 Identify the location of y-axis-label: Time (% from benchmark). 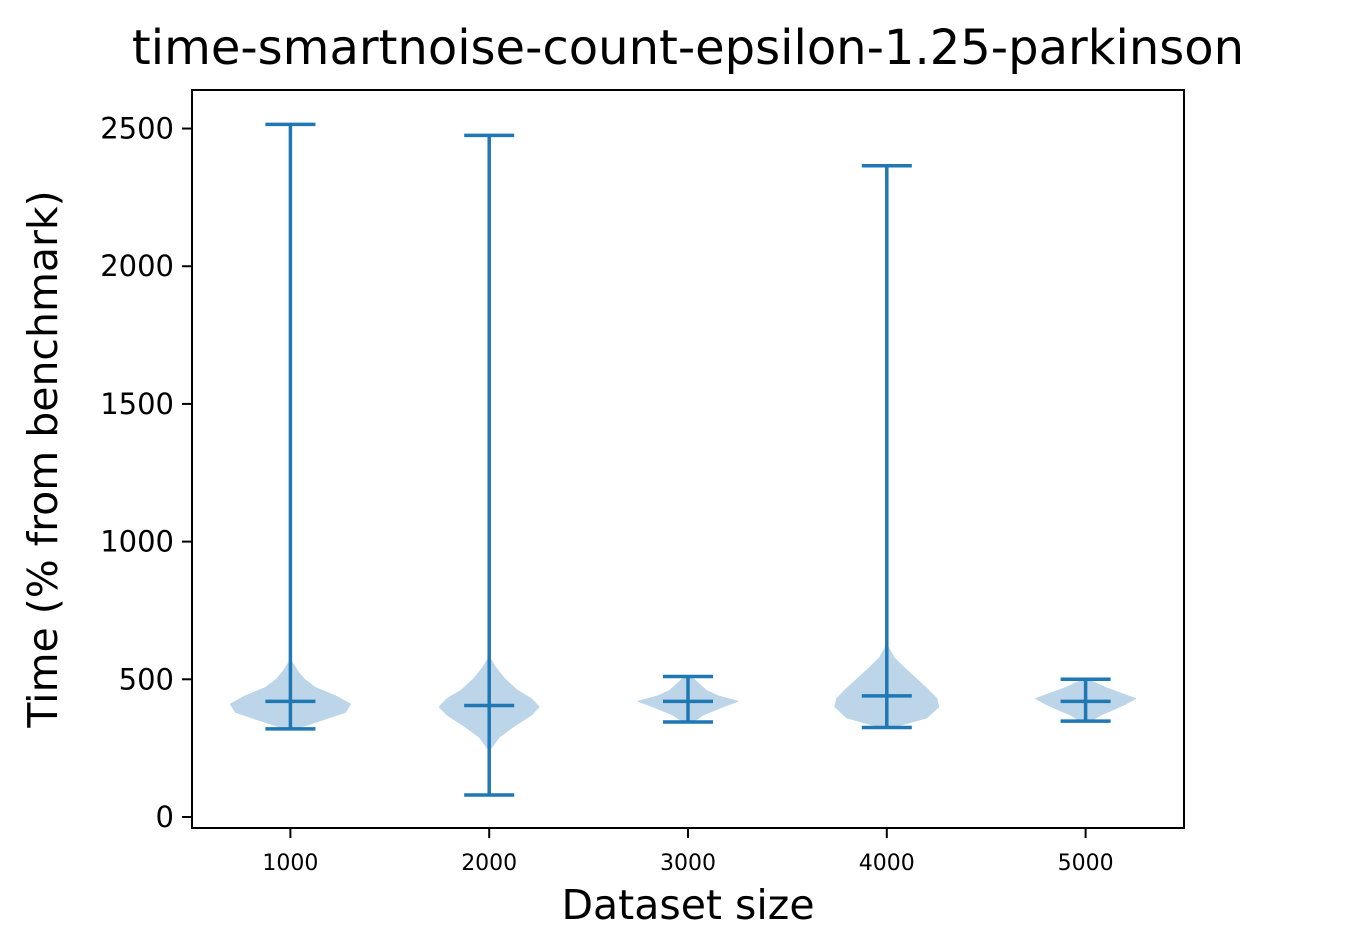
(43, 459).